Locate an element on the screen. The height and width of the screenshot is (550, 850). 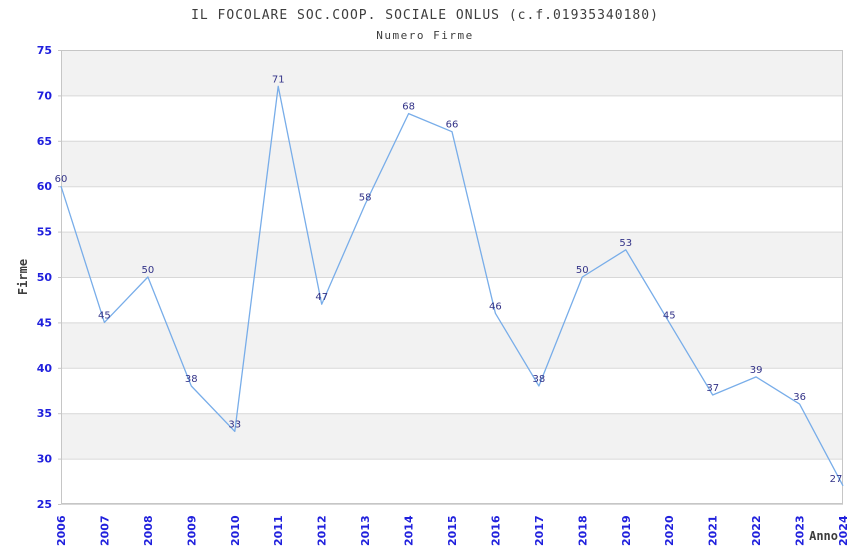
point-label: 33 is located at coordinates (234, 424).